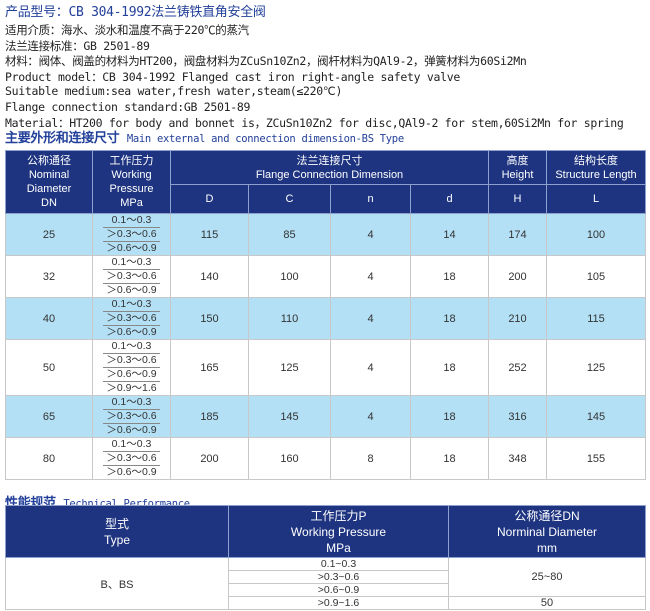 The width and height of the screenshot is (650, 611). What do you see at coordinates (289, 458) in the screenshot?
I see `value-C: 160` at bounding box center [289, 458].